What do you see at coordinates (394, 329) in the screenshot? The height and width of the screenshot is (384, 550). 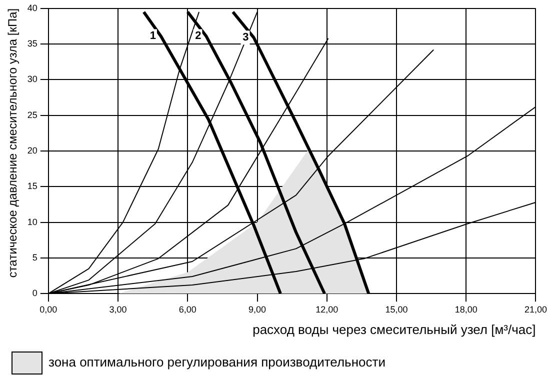 I see `x-axis-title: расход воды через смесительный узел [м³/час]` at bounding box center [394, 329].